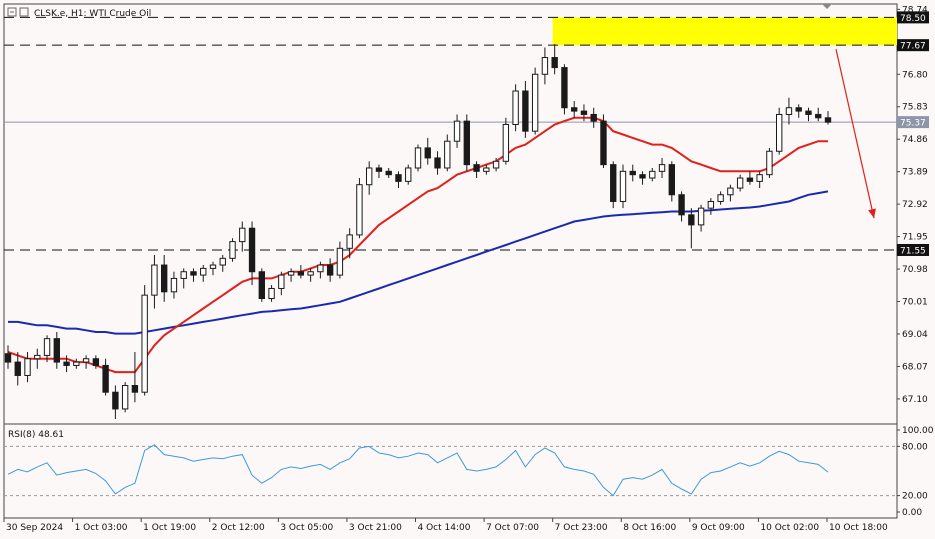  Describe the element at coordinates (915, 270) in the screenshot. I see `price-tick-label: 70.98` at that location.